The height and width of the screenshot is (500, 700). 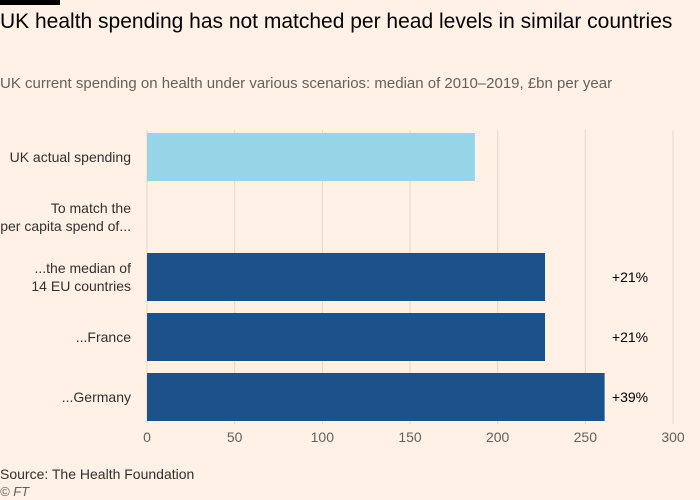 What do you see at coordinates (91, 208) in the screenshot?
I see `category-label: To match the` at bounding box center [91, 208].